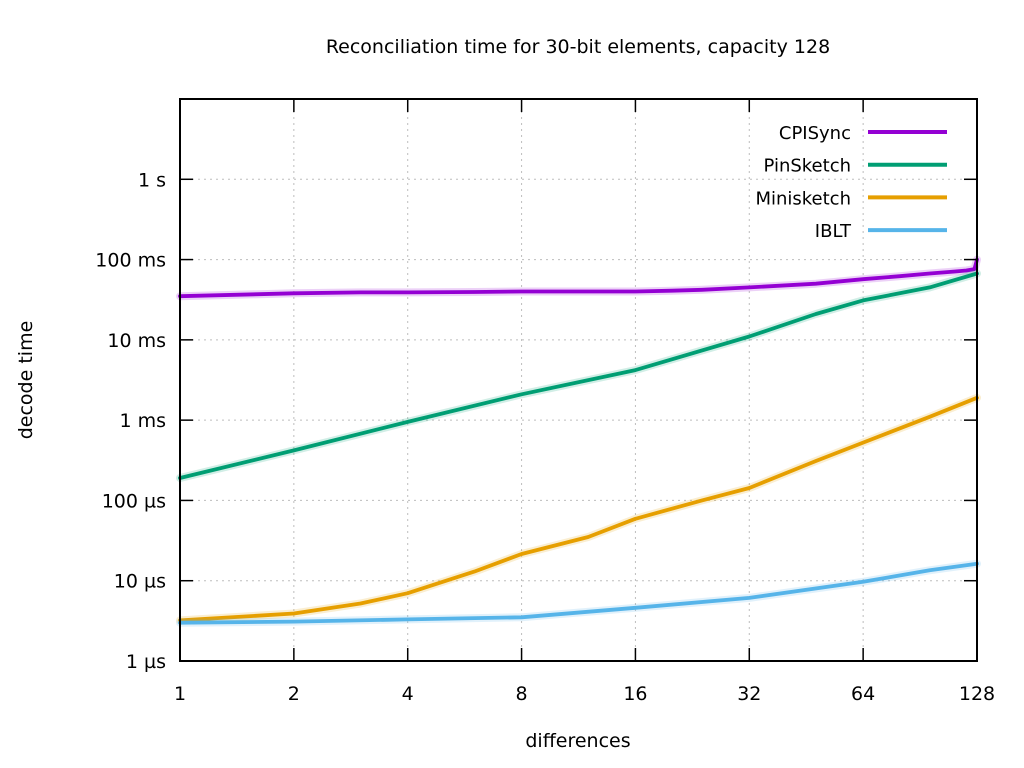 This screenshot has width=1024, height=768. What do you see at coordinates (26, 380) in the screenshot?
I see `y-axis-title: decode time` at bounding box center [26, 380].